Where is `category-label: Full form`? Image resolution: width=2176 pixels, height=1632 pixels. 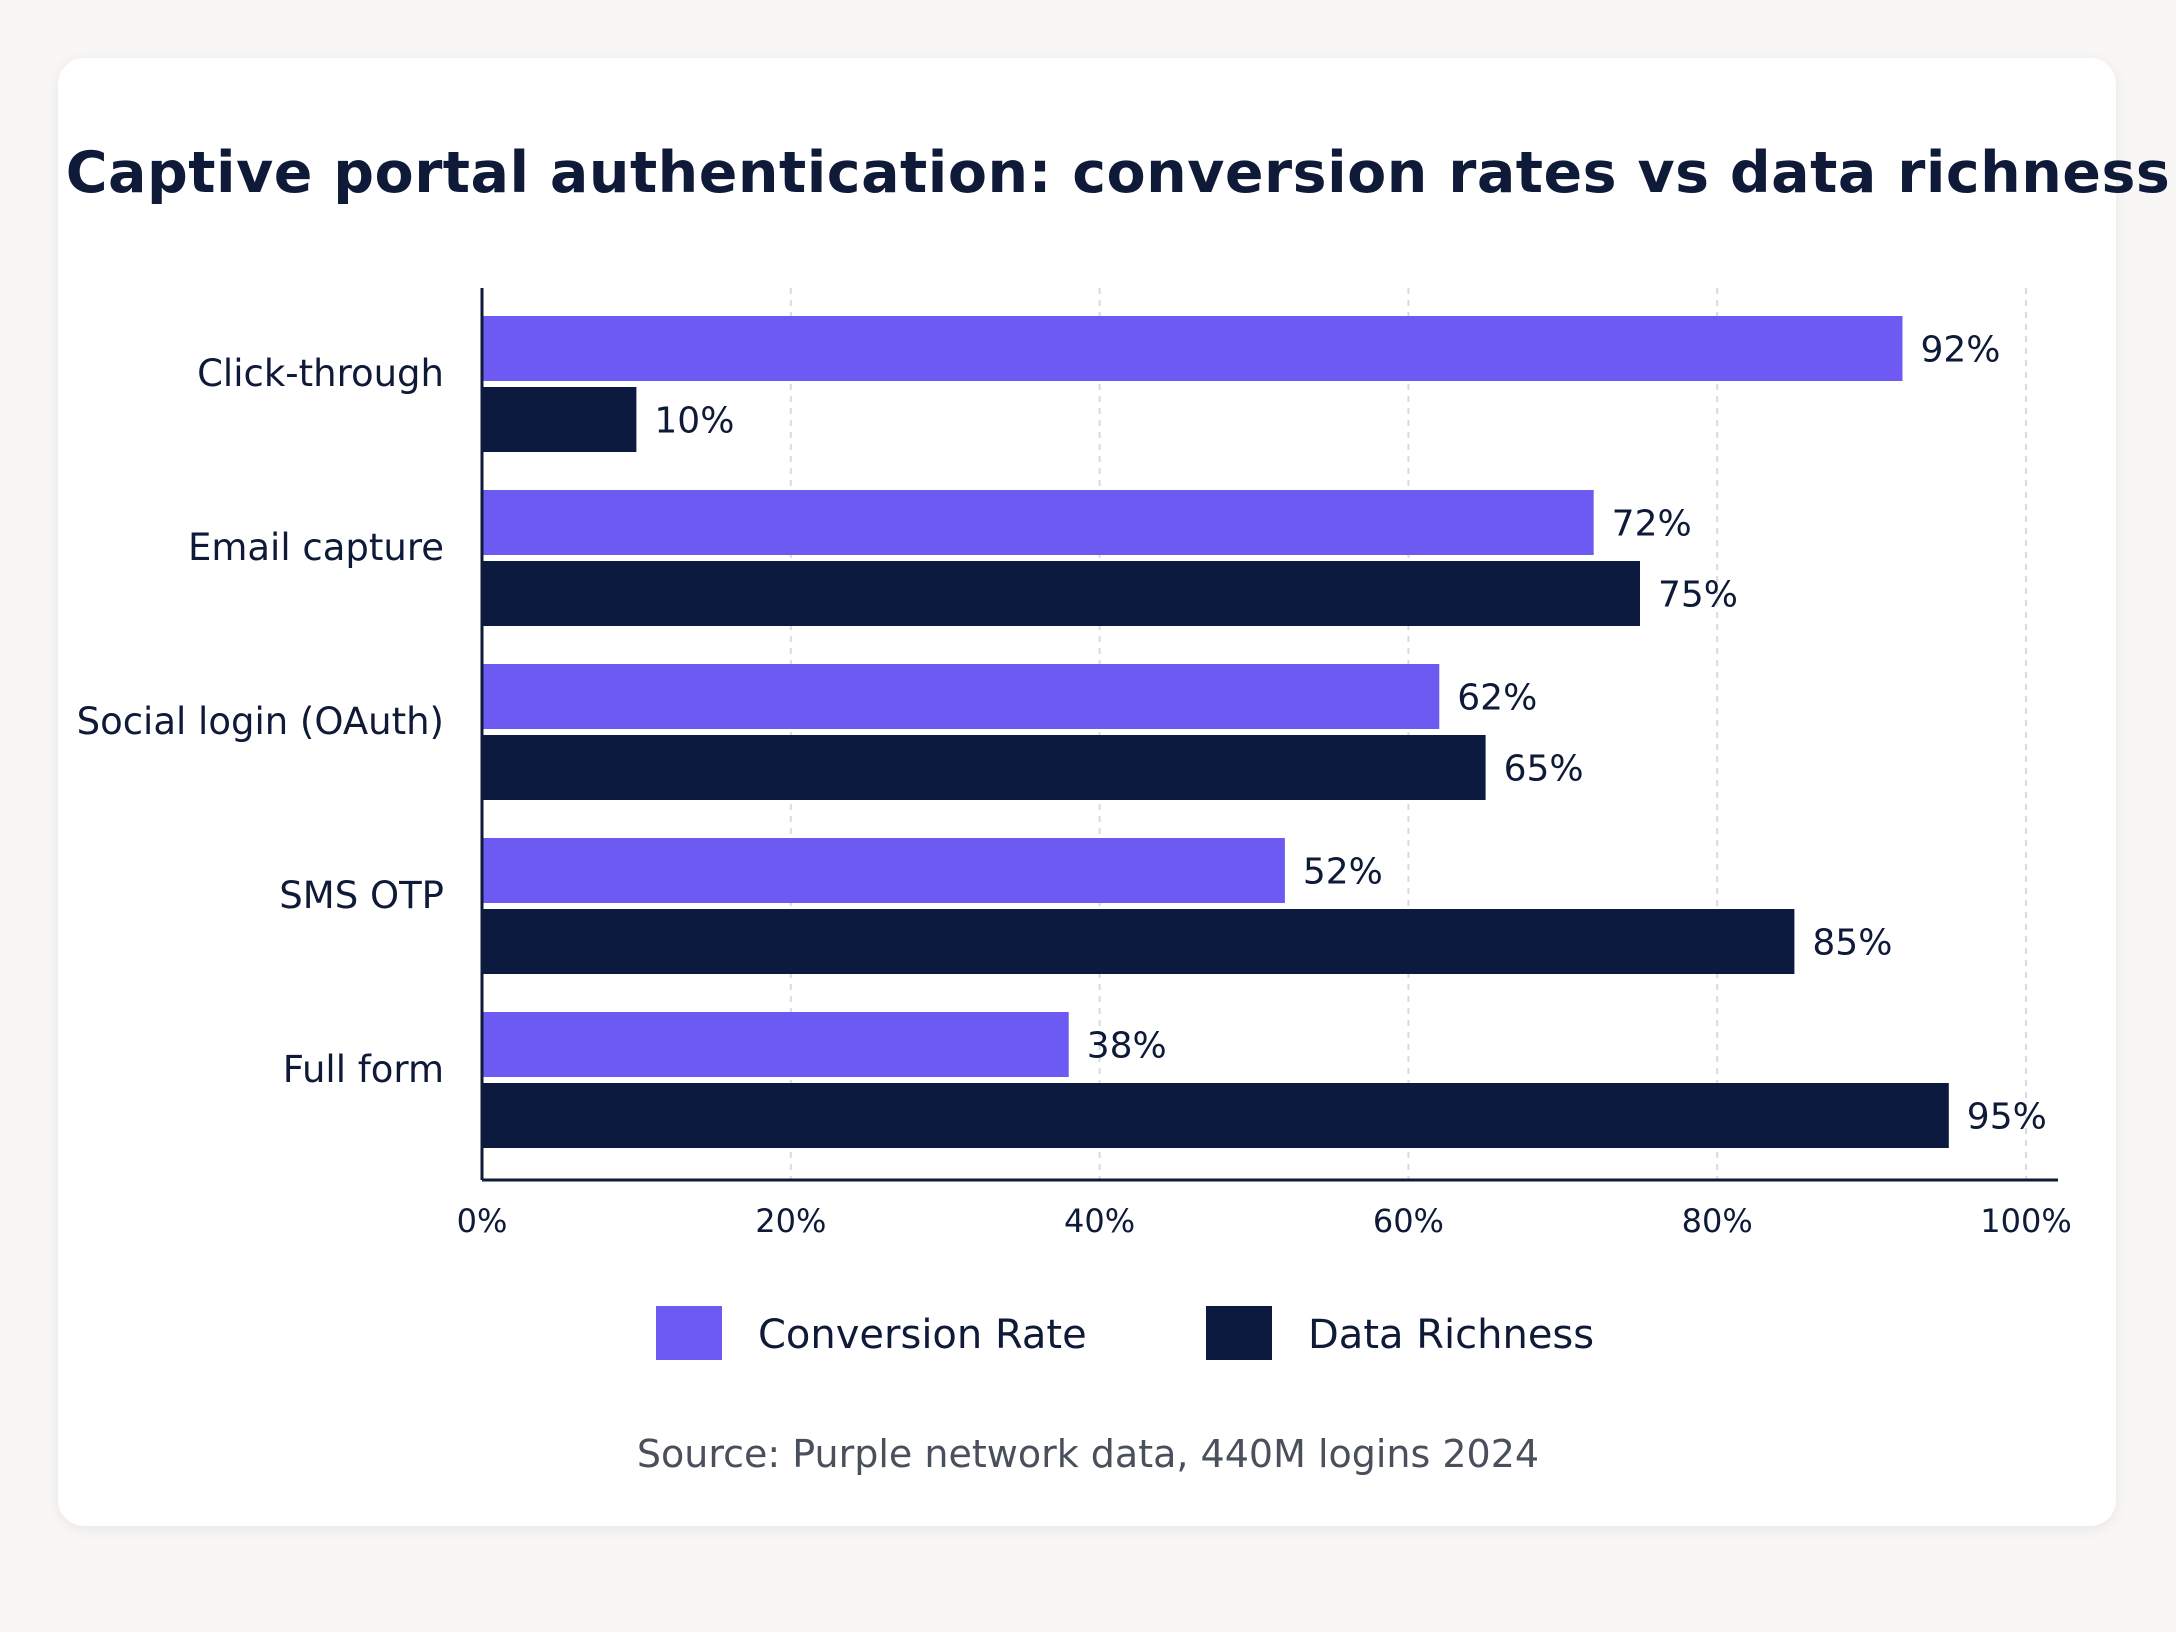 category-label: Full form is located at coordinates (363, 1069).